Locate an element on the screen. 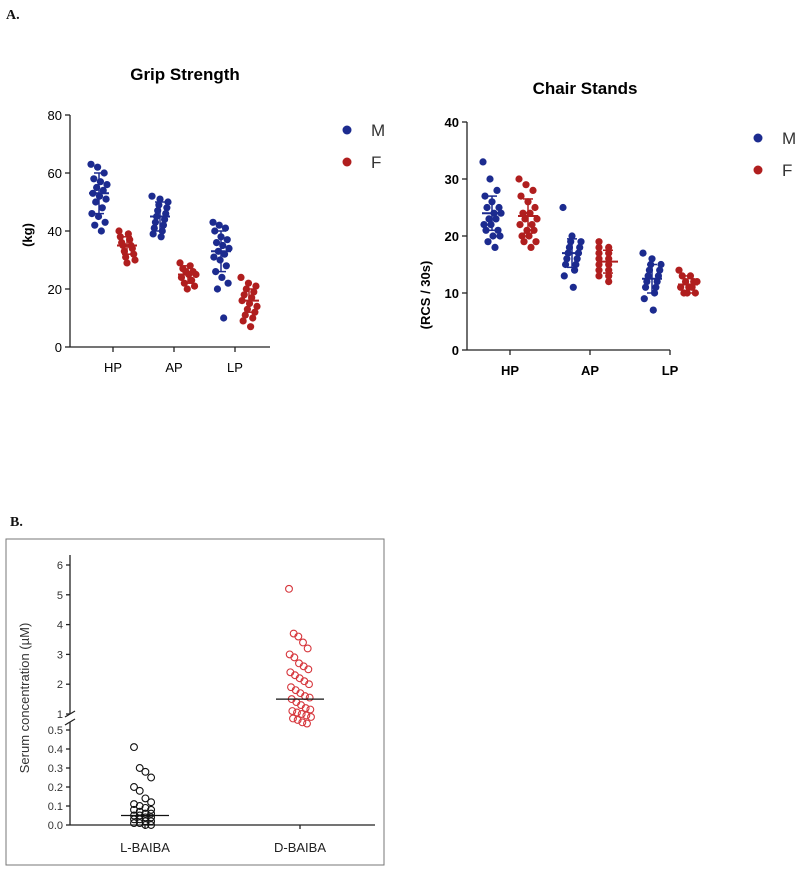 The image size is (800, 869). y-tick-label: 1 is located at coordinates (60, 715).